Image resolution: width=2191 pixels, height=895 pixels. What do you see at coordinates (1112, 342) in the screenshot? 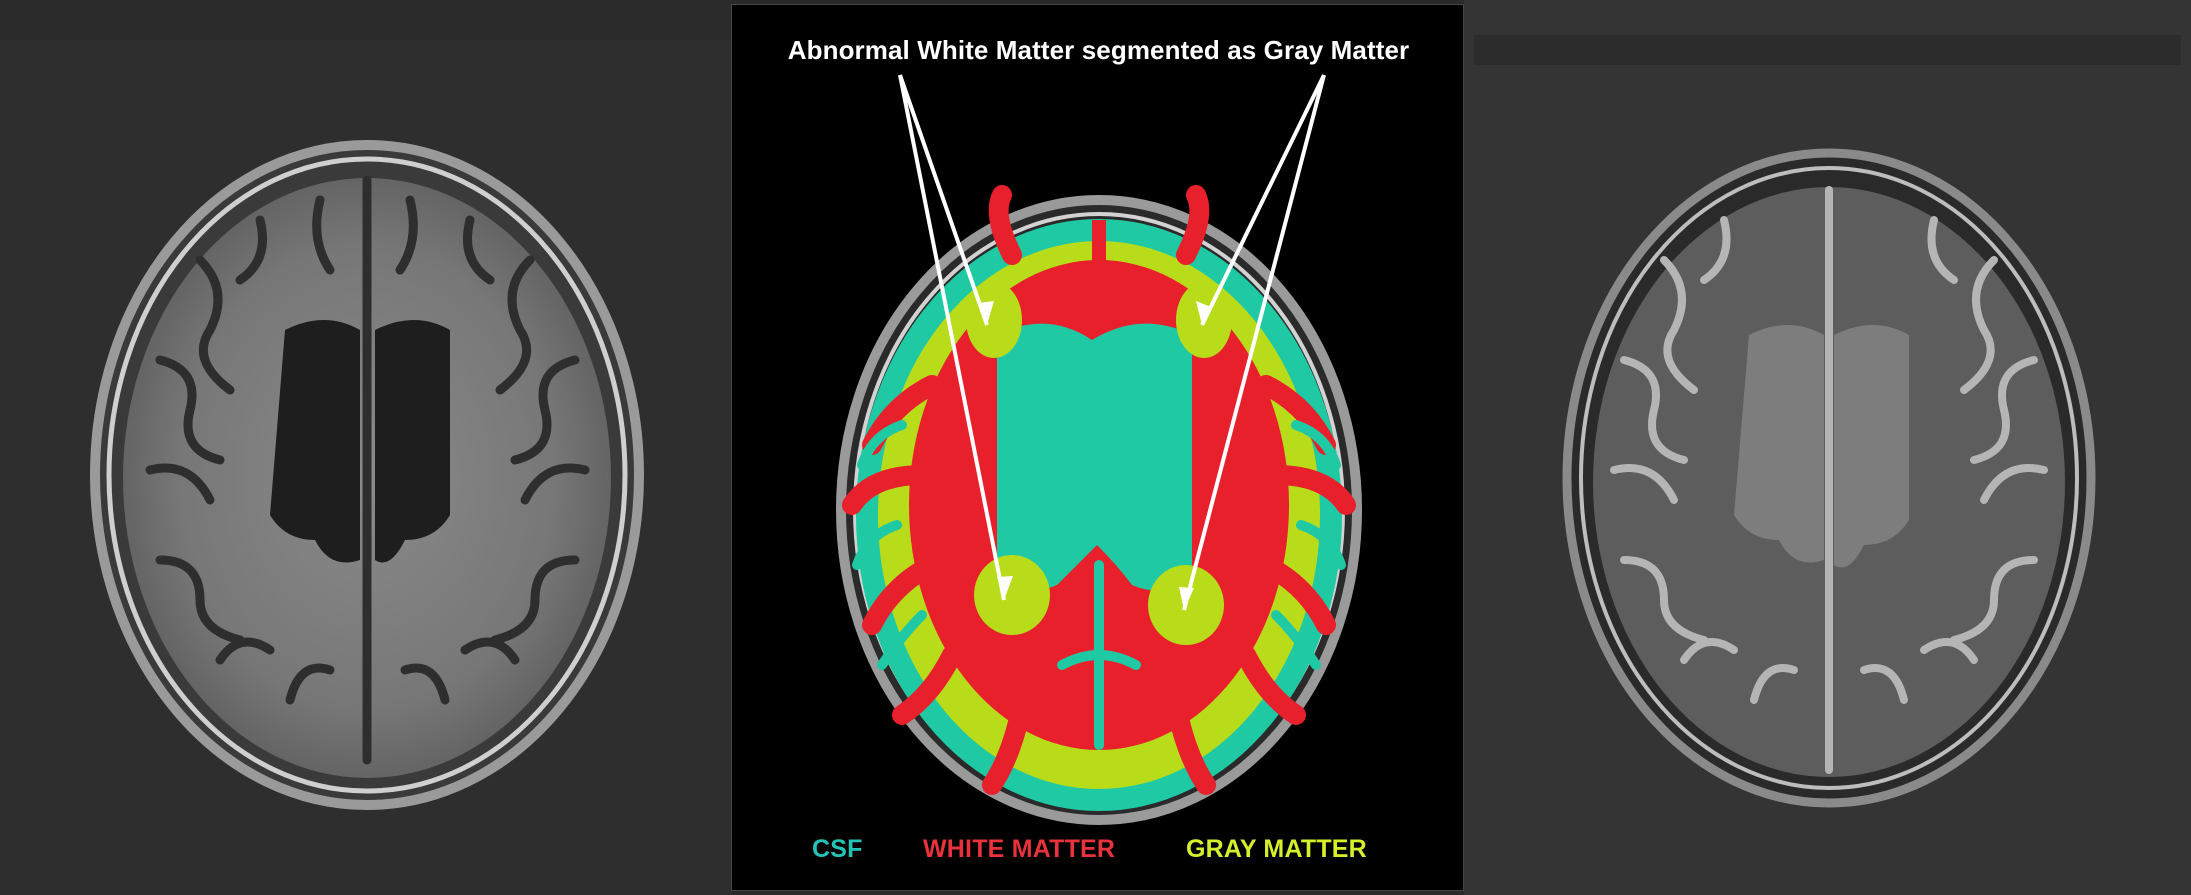
I see `annotation-arrows` at bounding box center [1112, 342].